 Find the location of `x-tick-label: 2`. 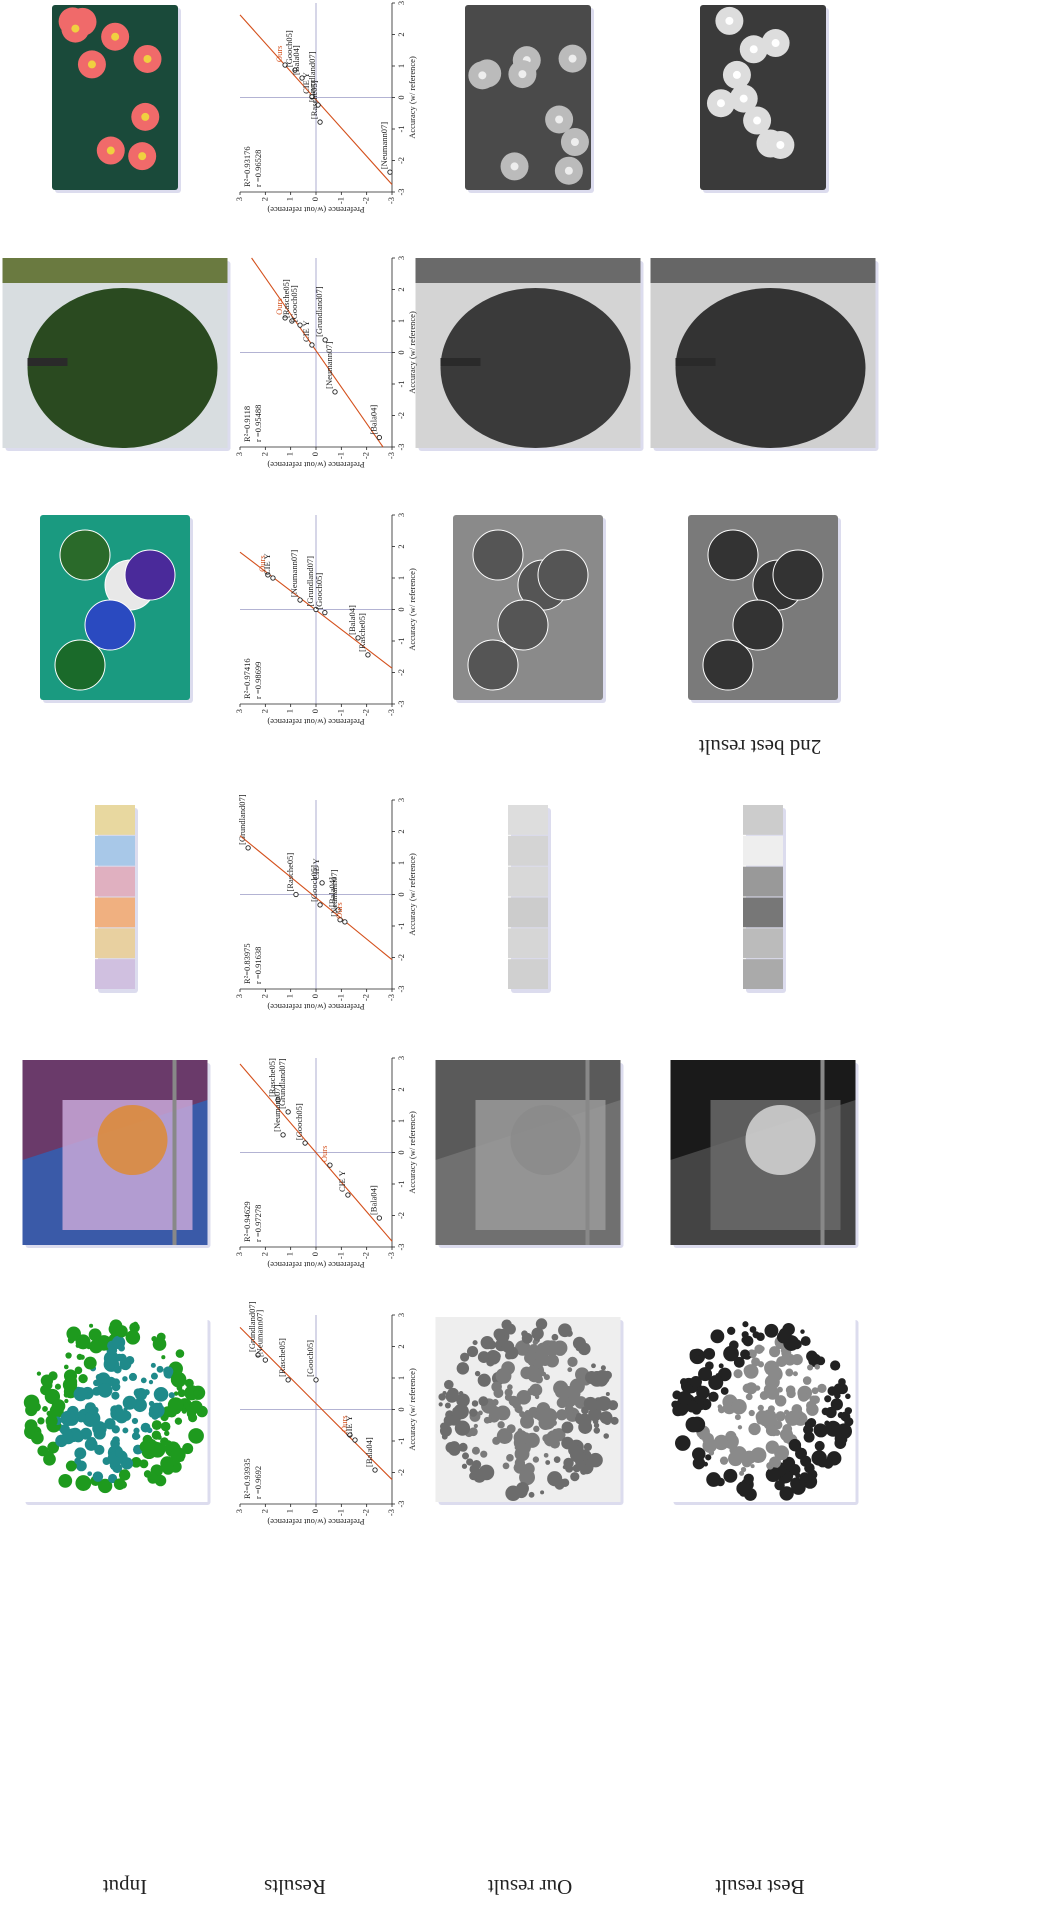

x-tick-label: 2 is located at coordinates (401, 546).